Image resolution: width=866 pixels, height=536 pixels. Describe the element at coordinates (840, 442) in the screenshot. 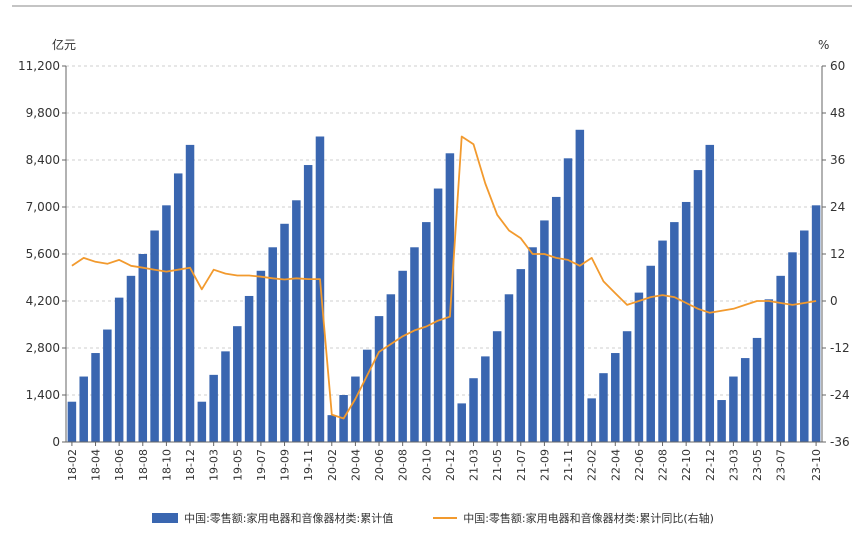

I see `right-tick-label: -36` at that location.